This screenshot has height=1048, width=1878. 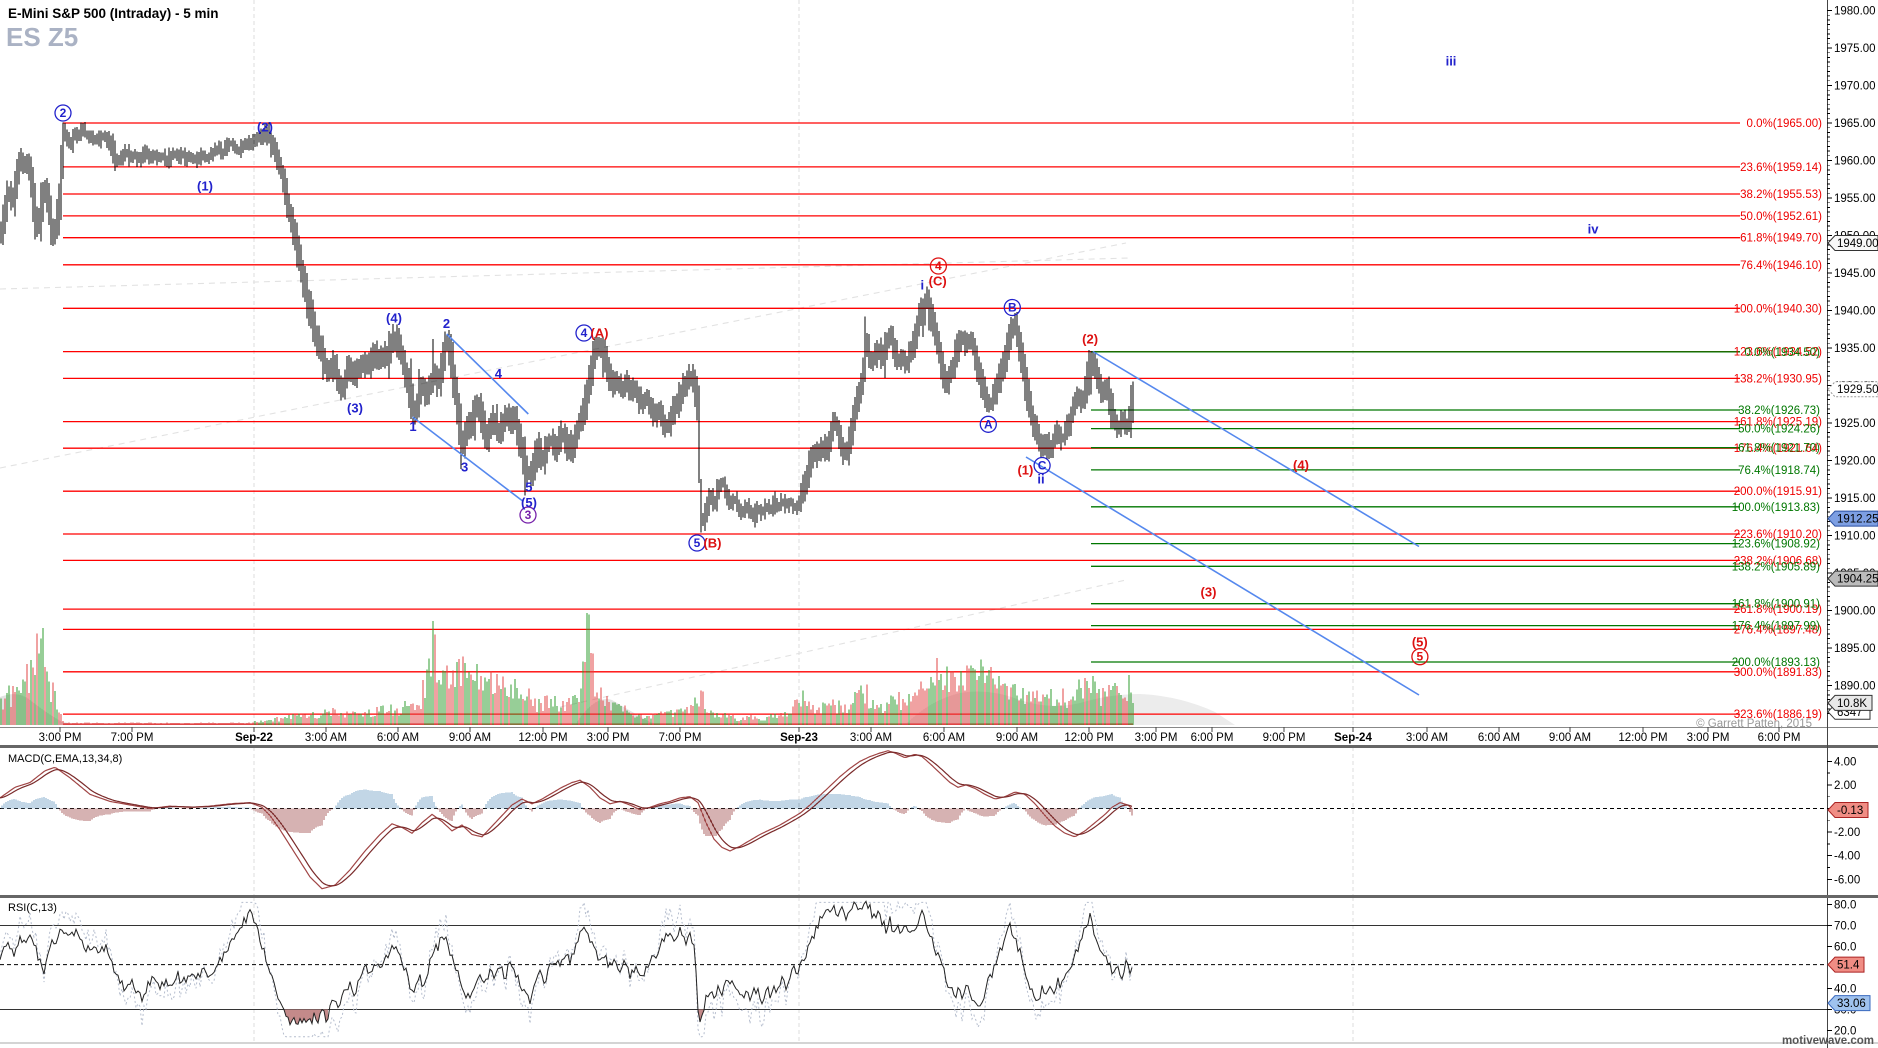 What do you see at coordinates (1779, 430) in the screenshot?
I see `svg-text: 50.0%(1924.26)` at bounding box center [1779, 430].